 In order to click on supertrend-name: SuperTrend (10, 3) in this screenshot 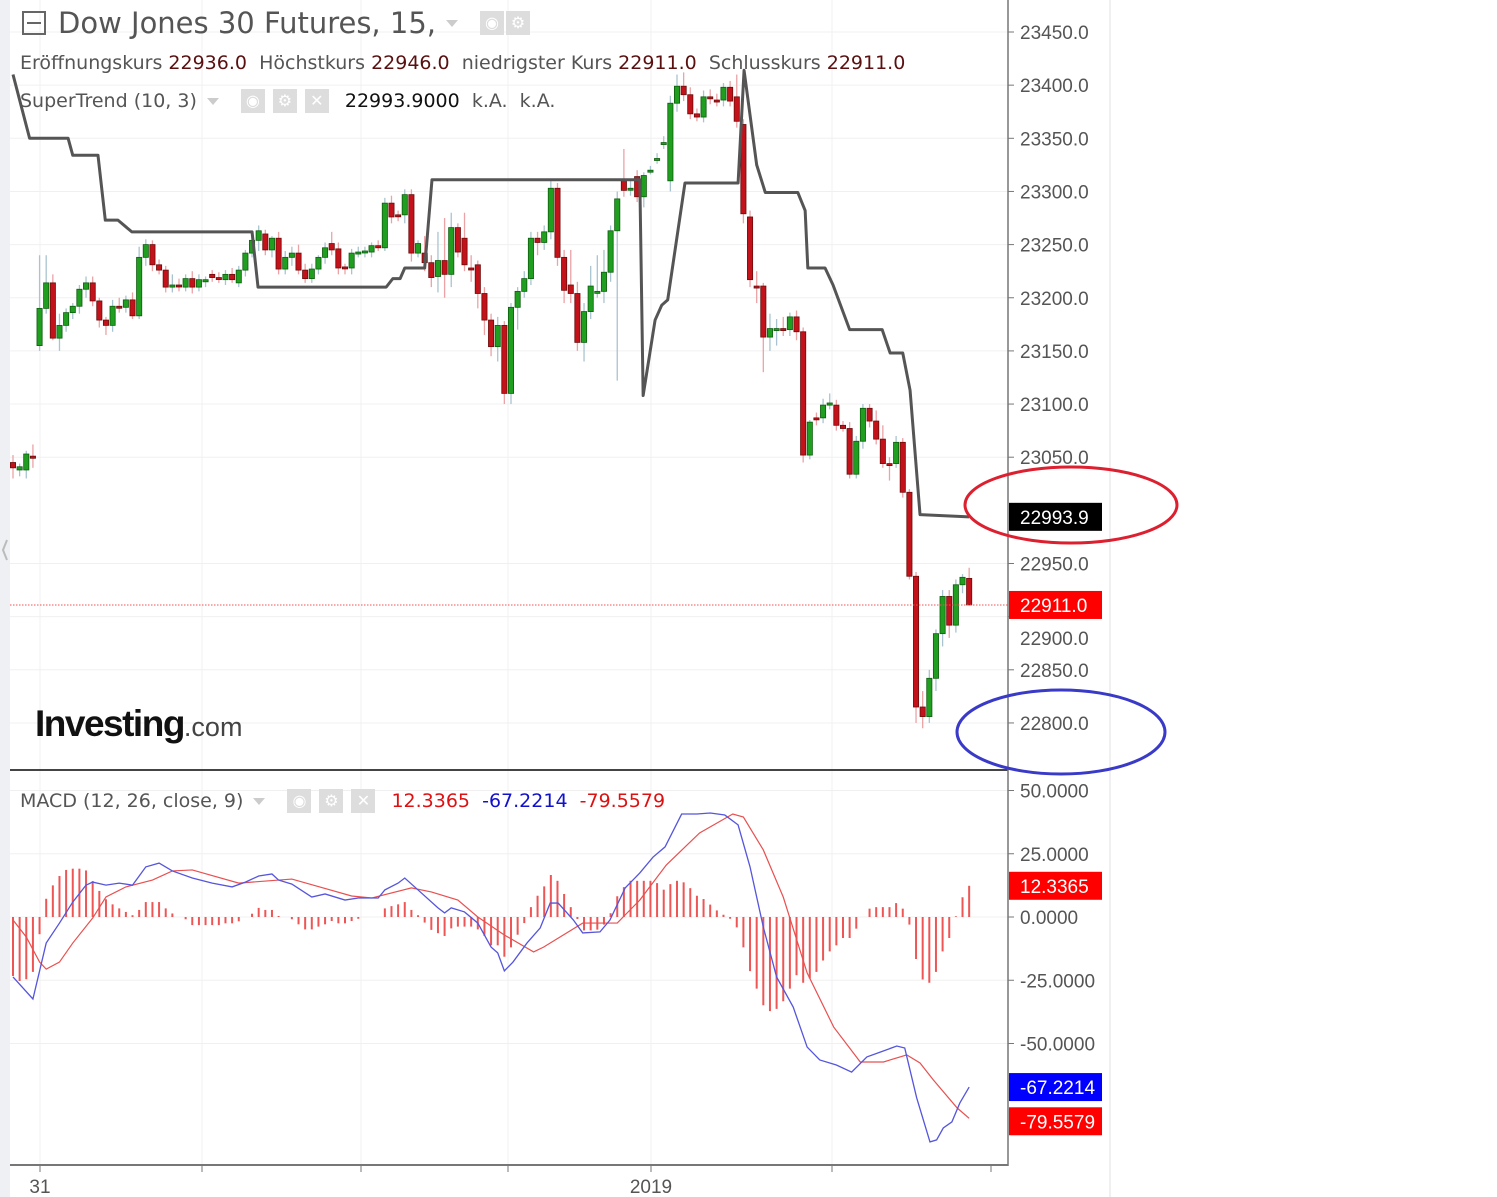, I will do `click(108, 101)`.